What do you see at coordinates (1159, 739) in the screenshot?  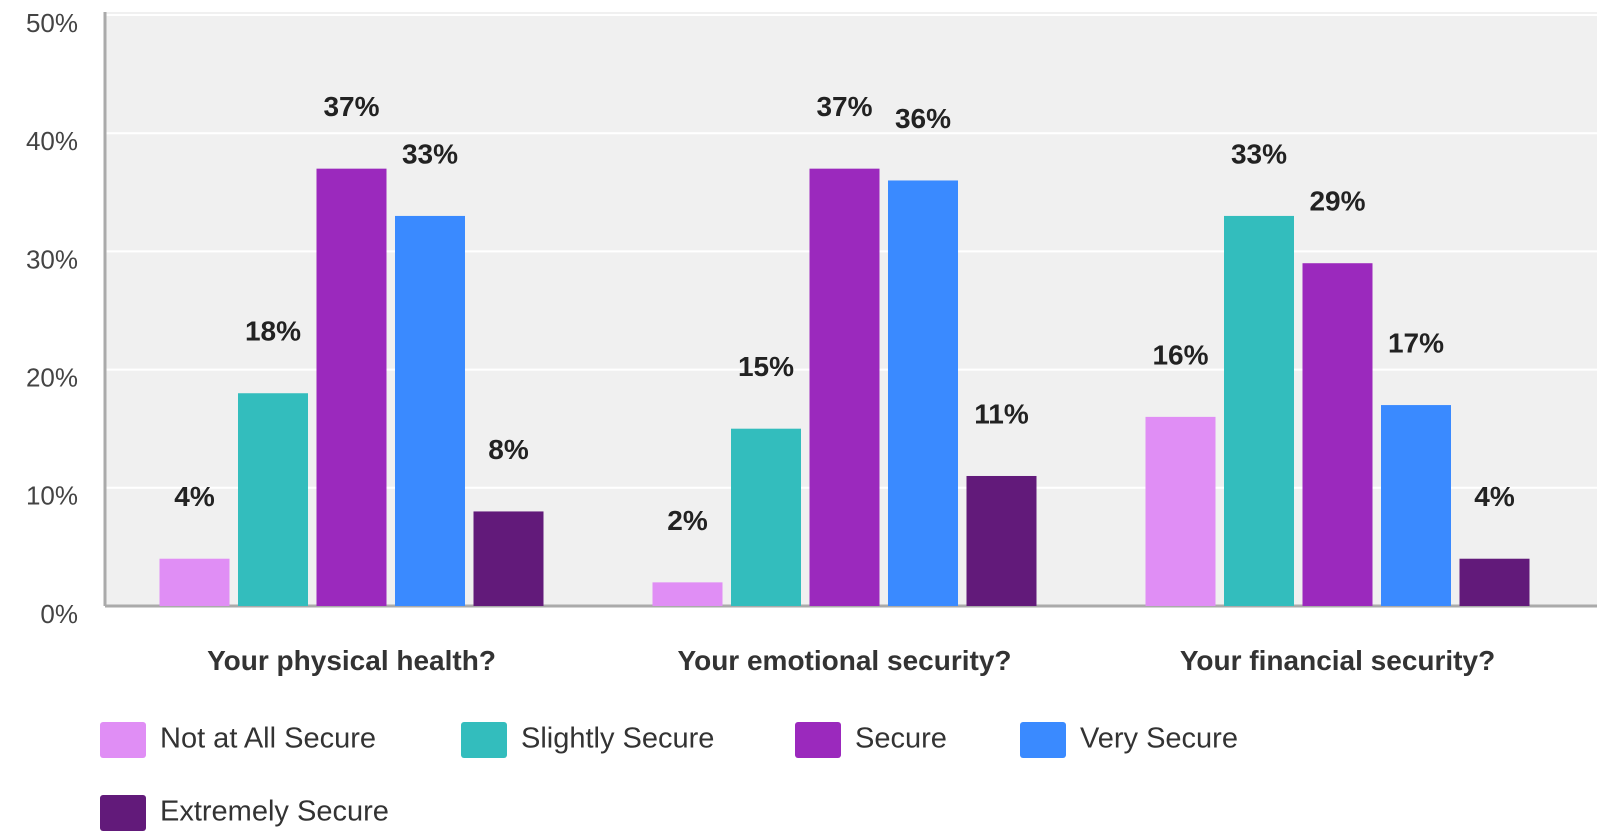 I see `legend-label: Very Secure` at bounding box center [1159, 739].